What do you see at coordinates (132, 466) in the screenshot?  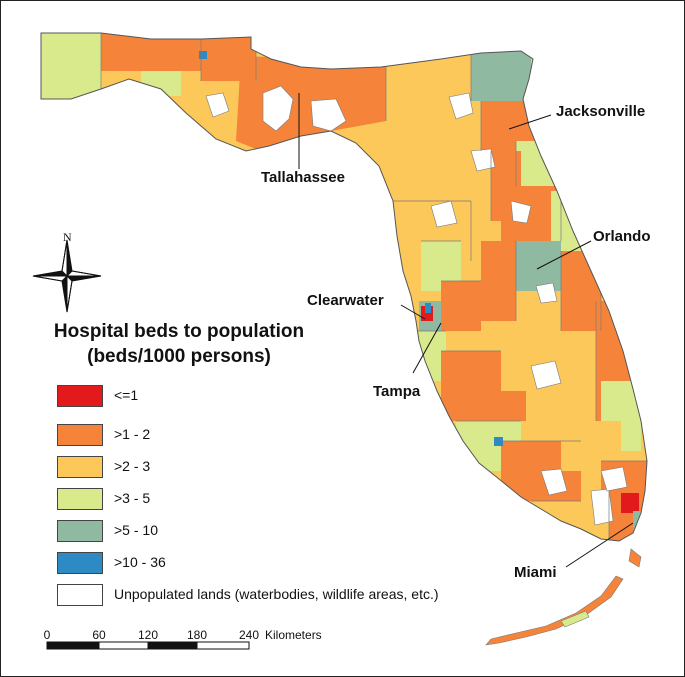 I see `legend-label: >2 - 3` at bounding box center [132, 466].